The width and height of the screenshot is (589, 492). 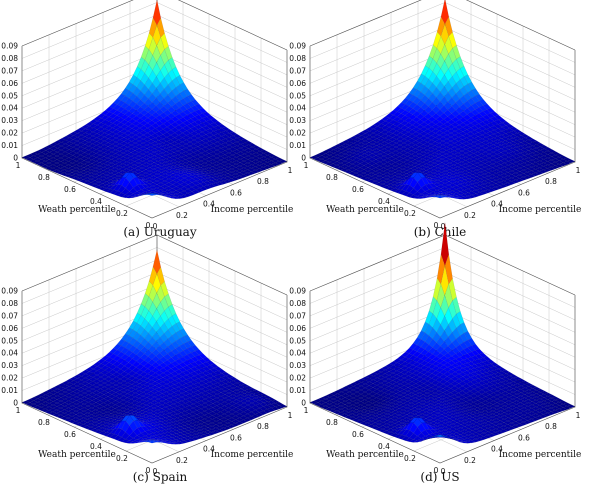 What do you see at coordinates (15, 158) in the screenshot?
I see `z-tick-label: 0` at bounding box center [15, 158].